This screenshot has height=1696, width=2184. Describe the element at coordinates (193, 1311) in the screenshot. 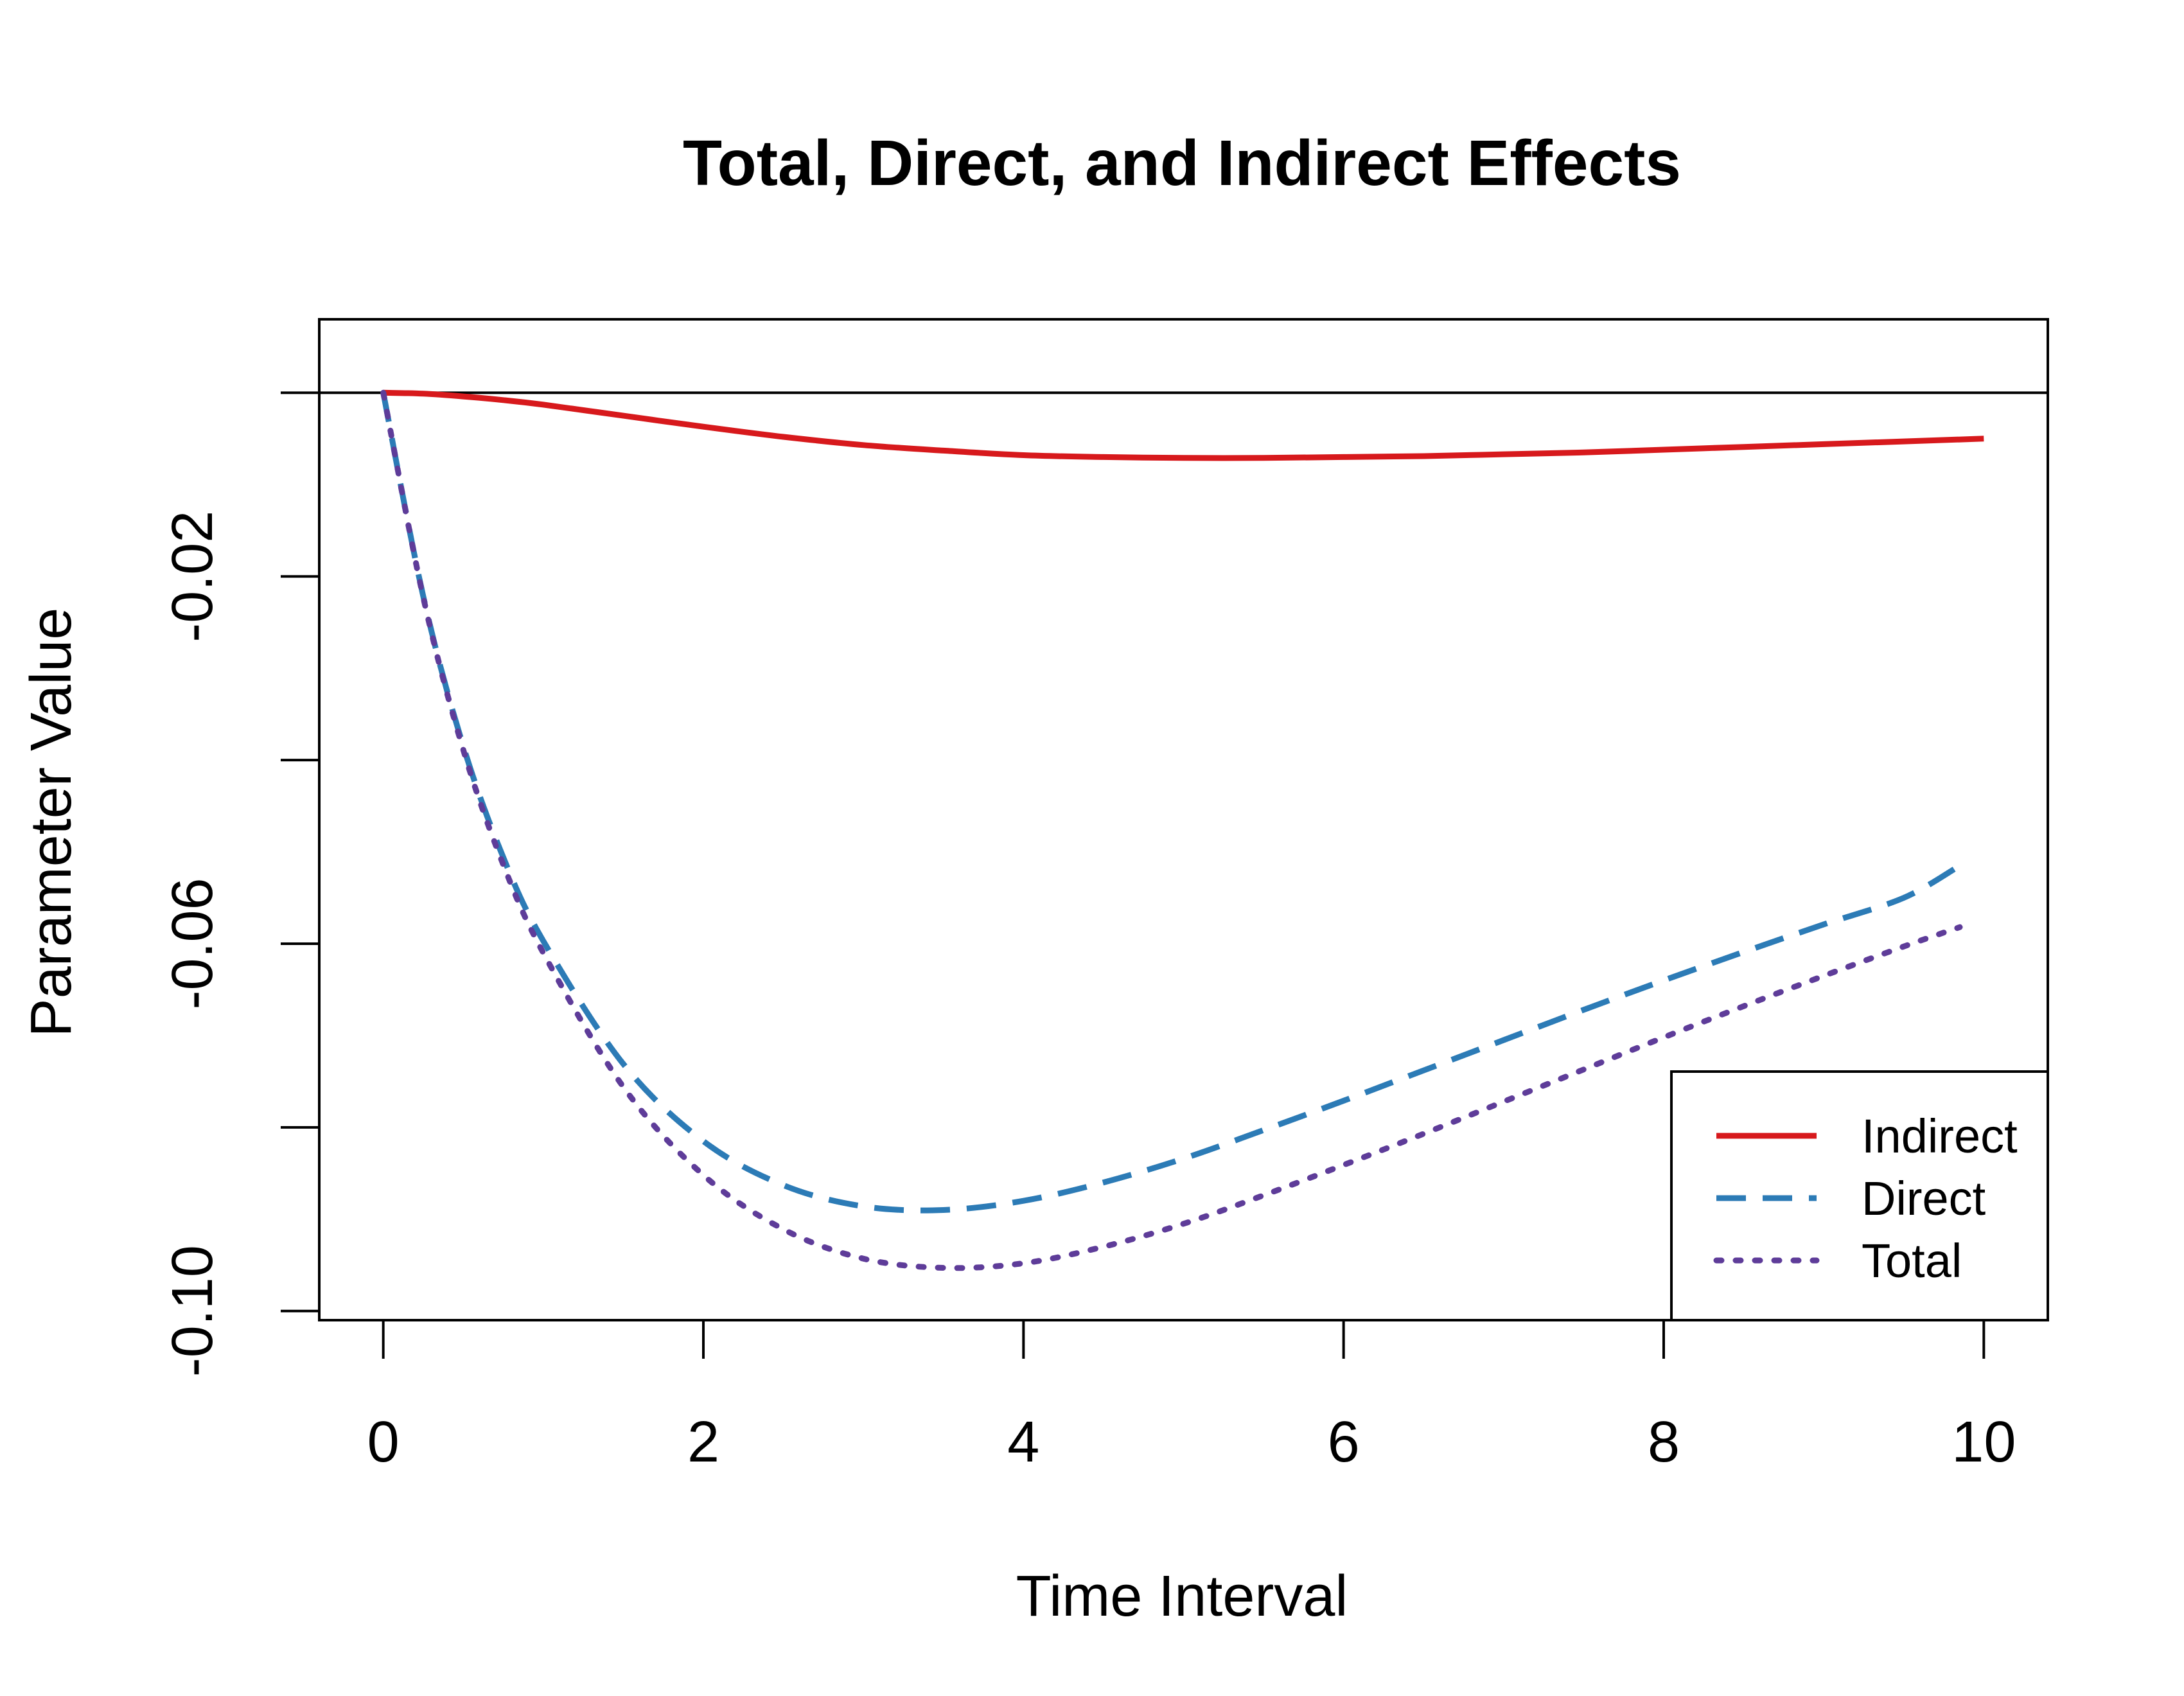

I see `y-tick-label: -0.10` at that location.